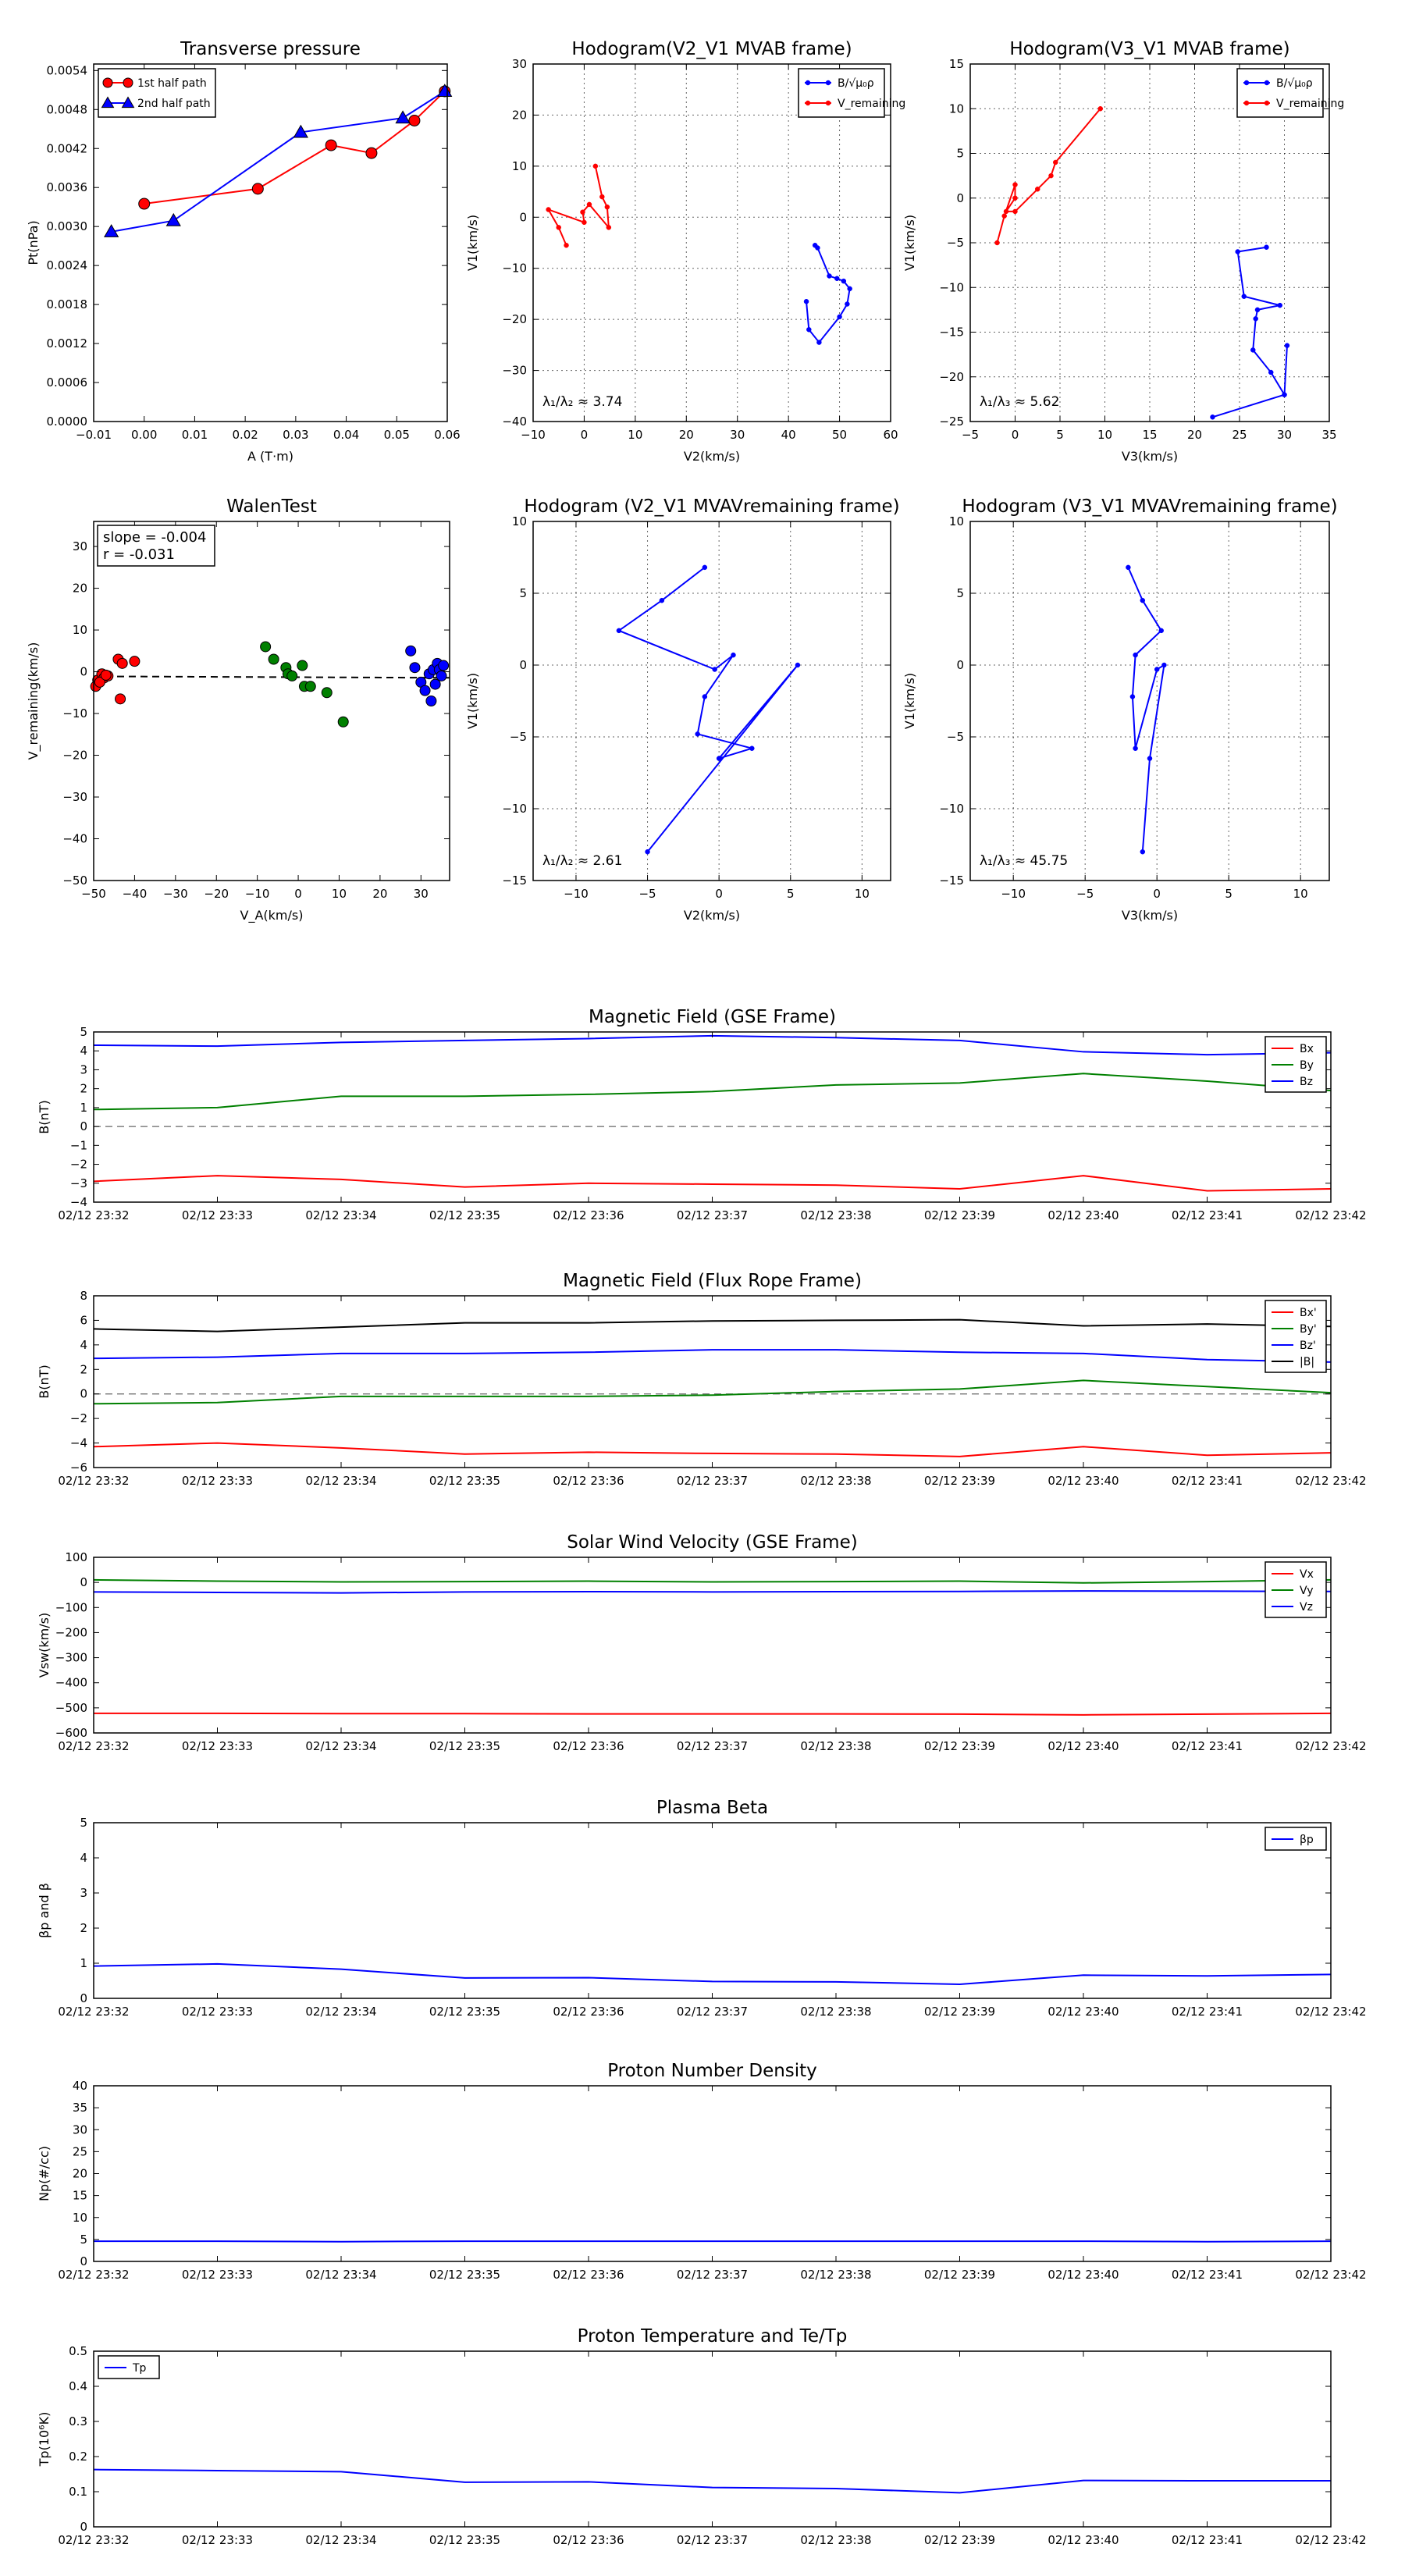 The width and height of the screenshot is (1405, 2576). What do you see at coordinates (713, 1281) in the screenshot?
I see `chart-title: Magnetic Field (Flux Rope Frame)` at bounding box center [713, 1281].